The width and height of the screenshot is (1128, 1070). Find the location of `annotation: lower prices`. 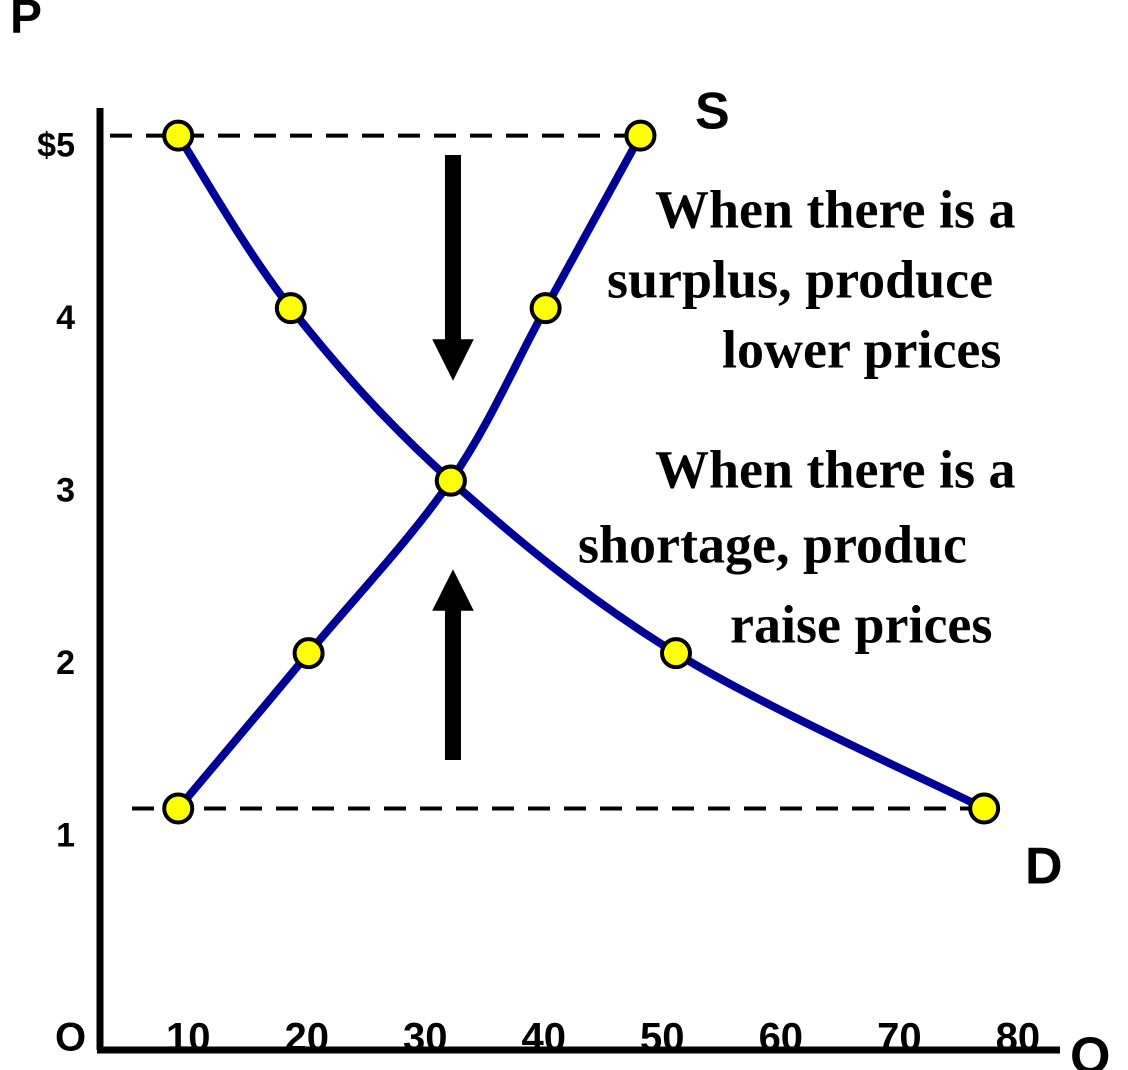

annotation: lower prices is located at coordinates (861, 349).